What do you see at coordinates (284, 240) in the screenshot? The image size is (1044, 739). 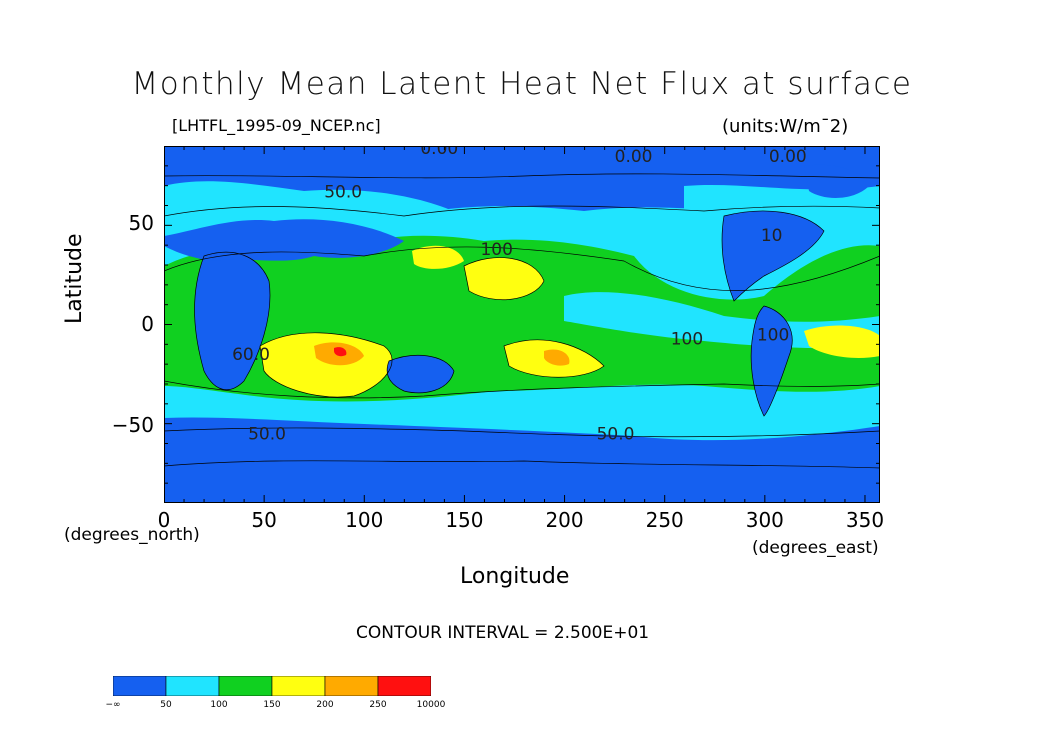 I see `land-eurasia` at bounding box center [284, 240].